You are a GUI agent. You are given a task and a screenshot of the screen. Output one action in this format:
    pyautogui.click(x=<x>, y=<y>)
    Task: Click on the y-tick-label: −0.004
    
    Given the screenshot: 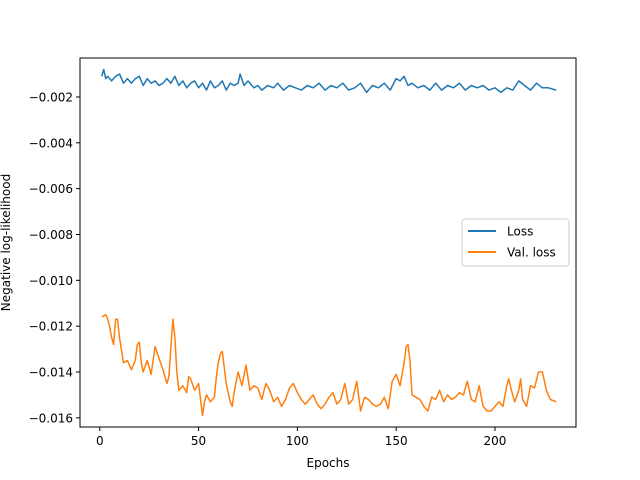 What is the action you would take?
    pyautogui.click(x=51, y=143)
    